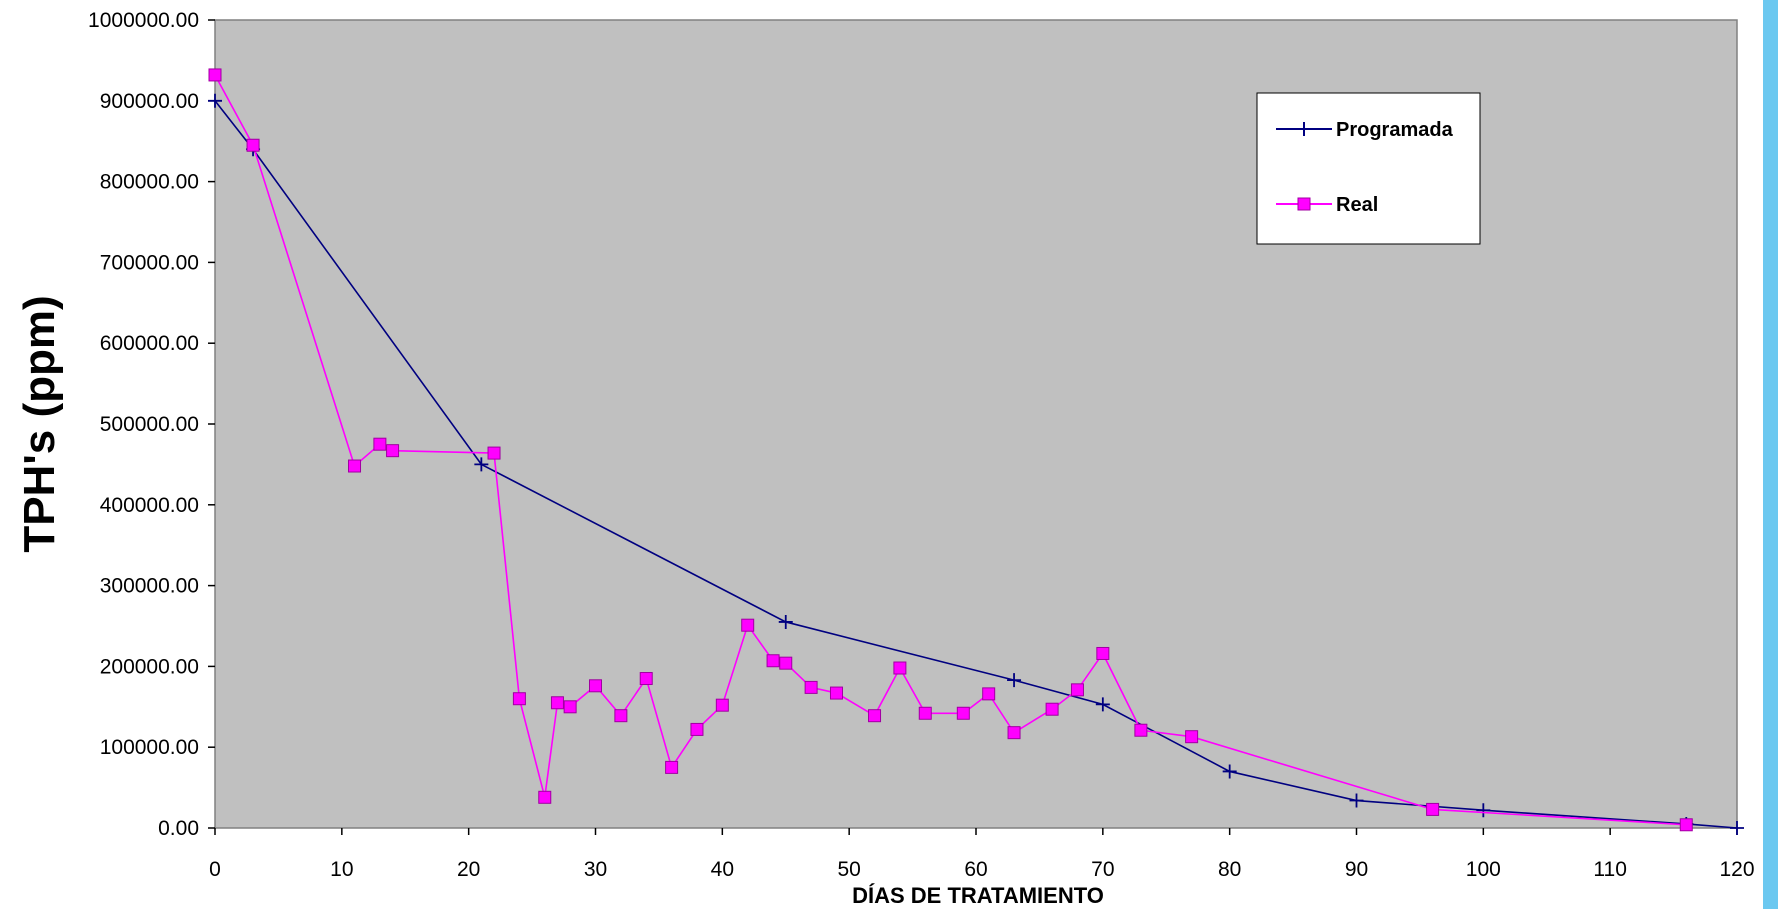 Image resolution: width=1778 pixels, height=909 pixels. Describe the element at coordinates (1102, 869) in the screenshot. I see `x-tick-label: 70` at that location.